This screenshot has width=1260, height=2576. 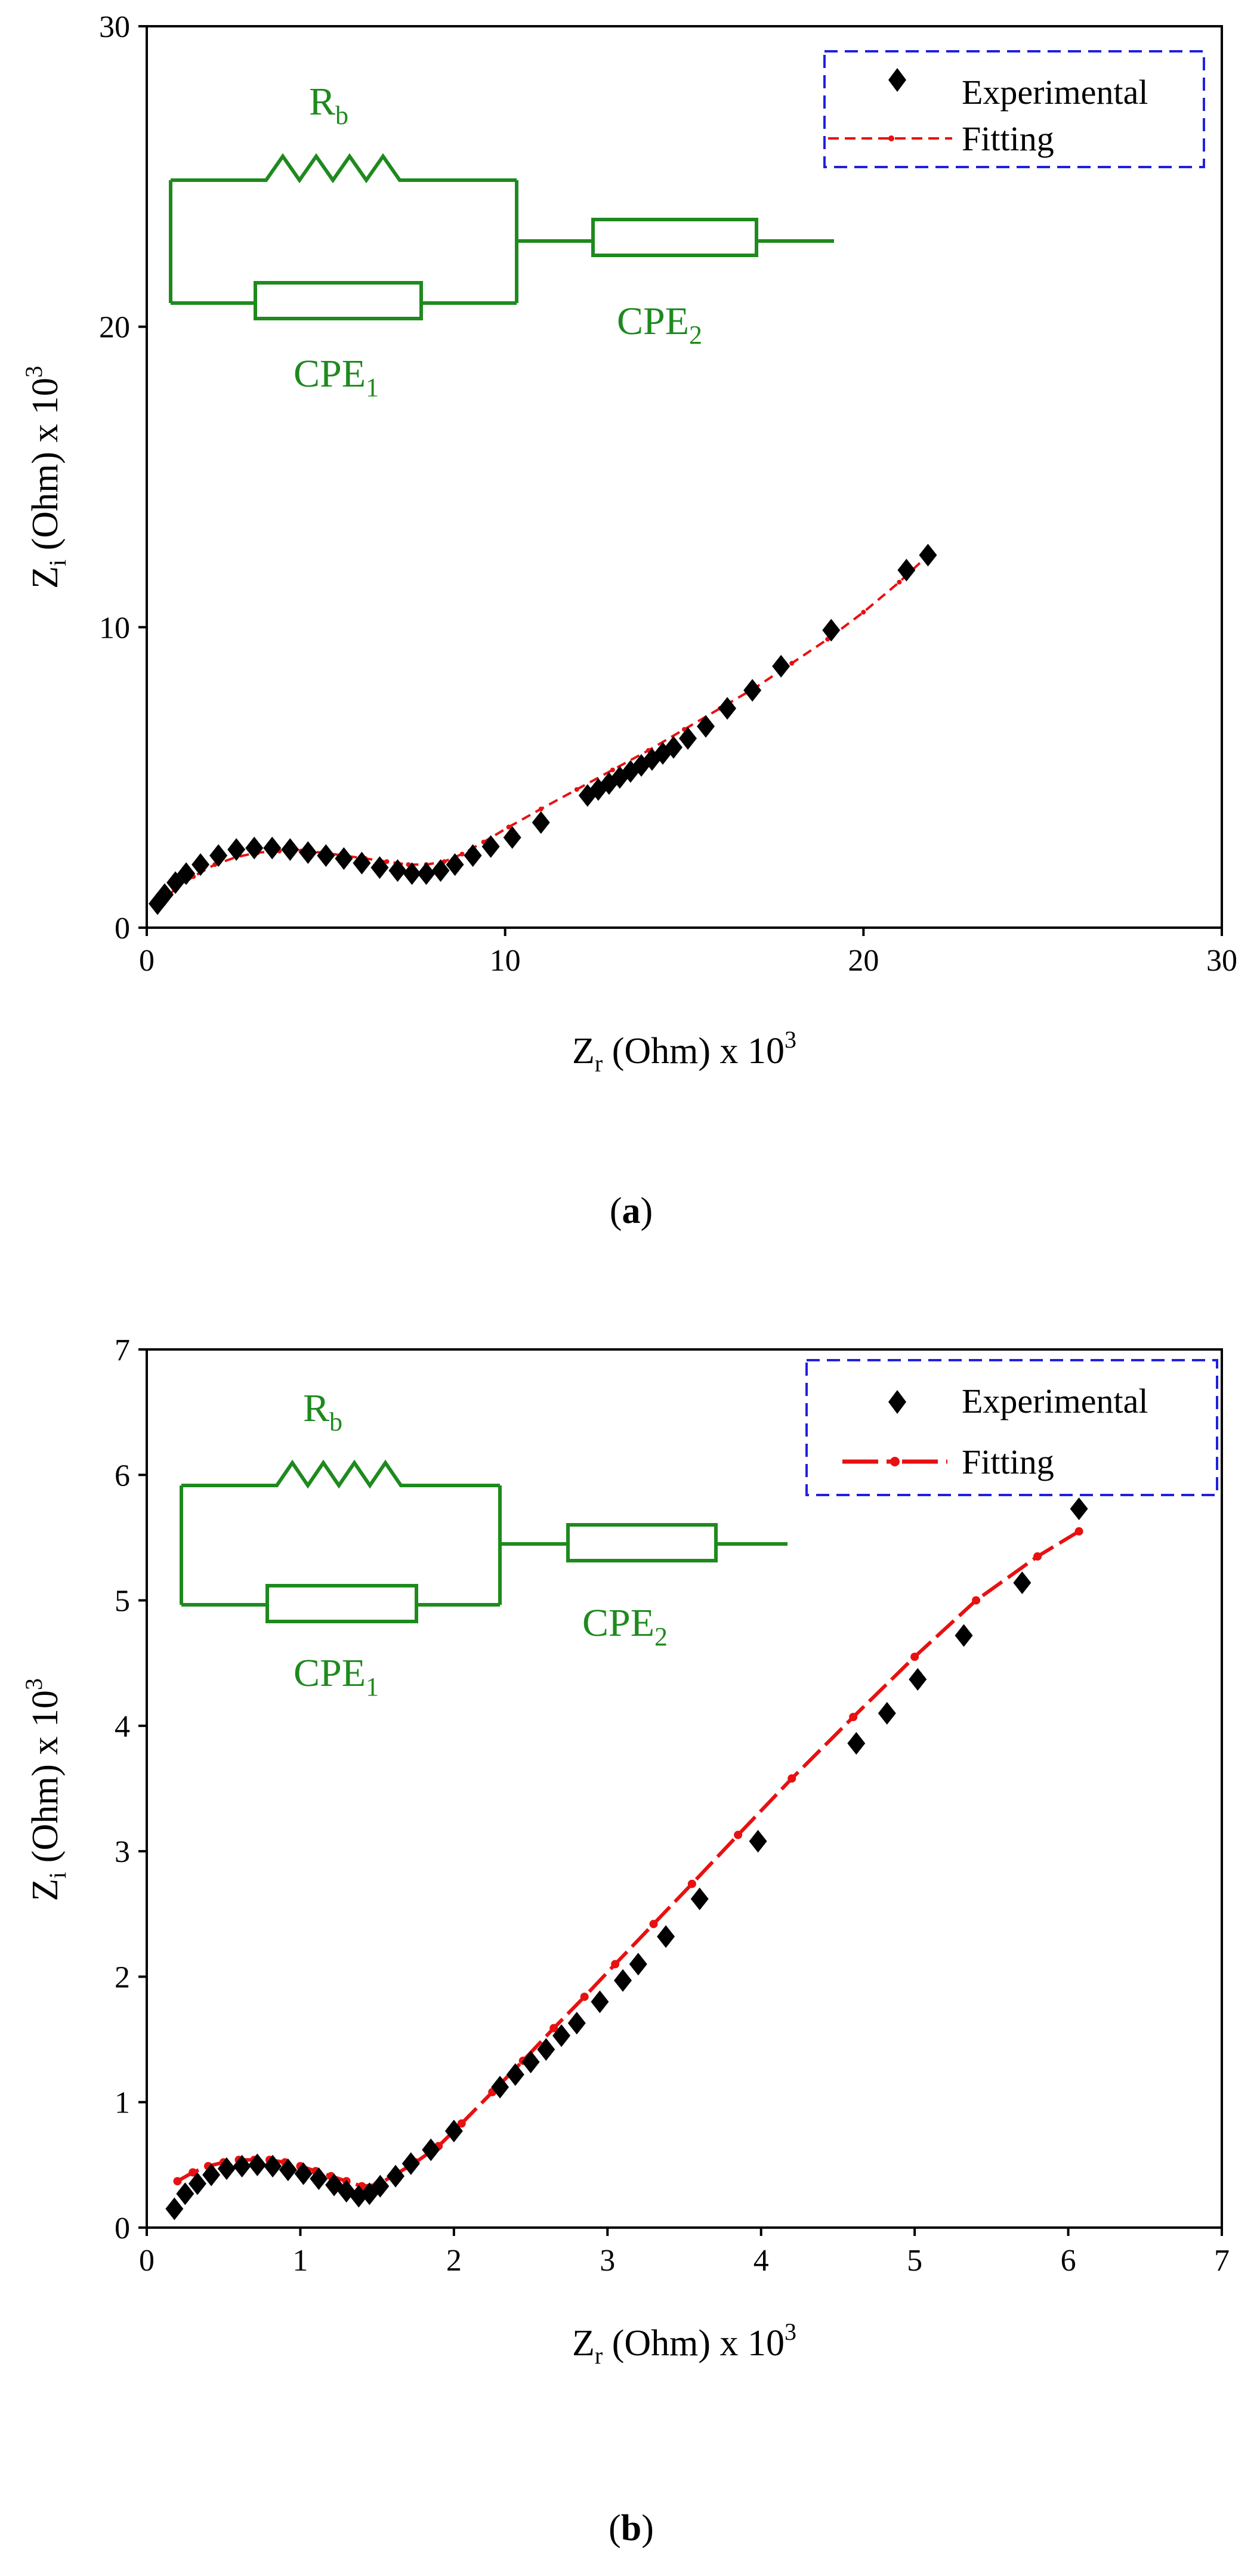 What do you see at coordinates (1055, 1401) in the screenshot?
I see `chart-b-legend-experimental-label: Experimental` at bounding box center [1055, 1401].